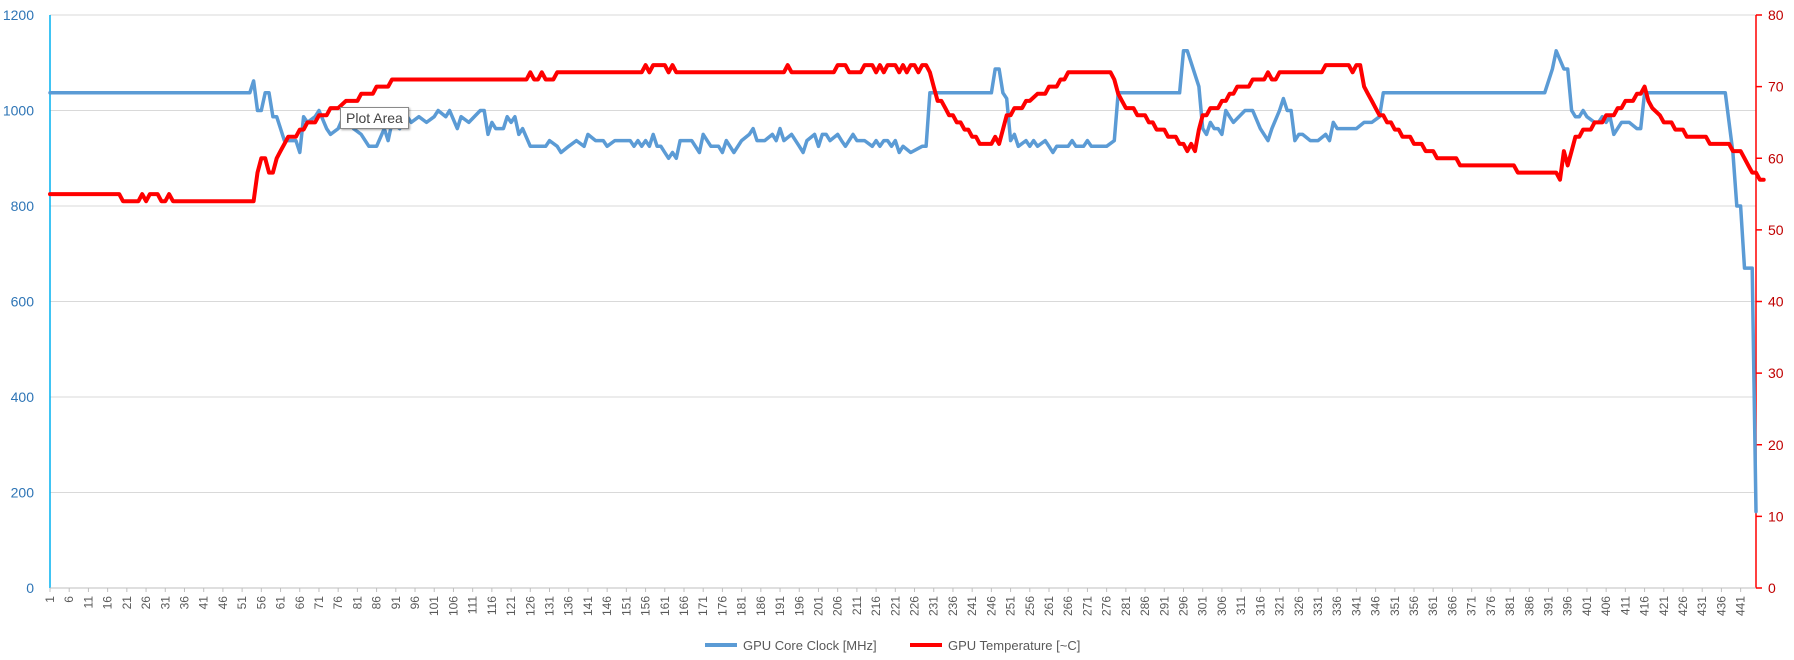  I want to click on x-tick-label: 131, so click(550, 606).